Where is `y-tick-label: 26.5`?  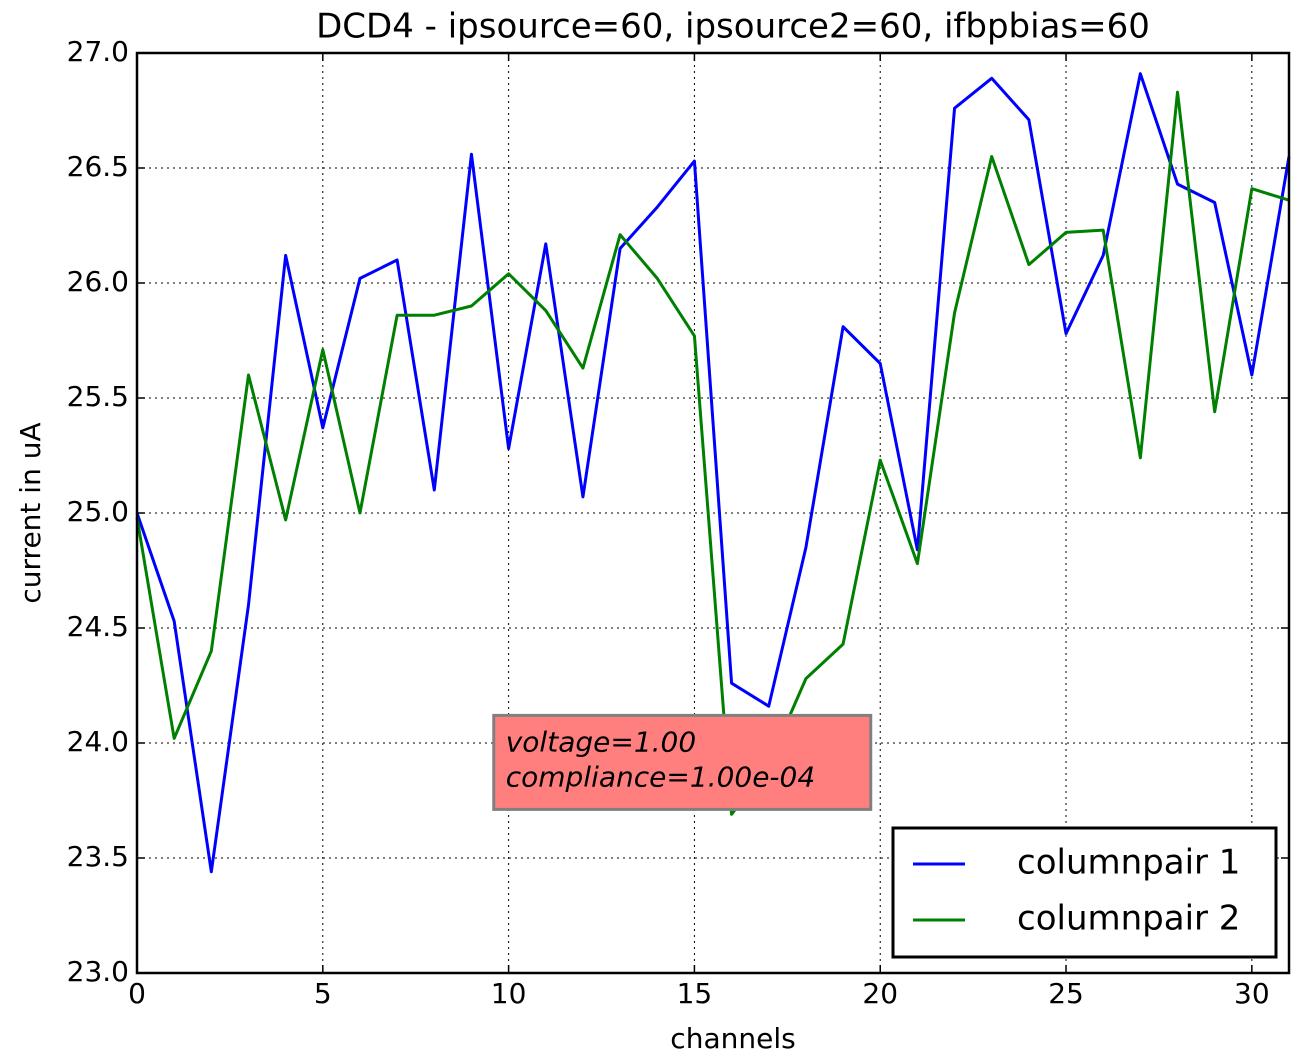
y-tick-label: 26.5 is located at coordinates (98, 166).